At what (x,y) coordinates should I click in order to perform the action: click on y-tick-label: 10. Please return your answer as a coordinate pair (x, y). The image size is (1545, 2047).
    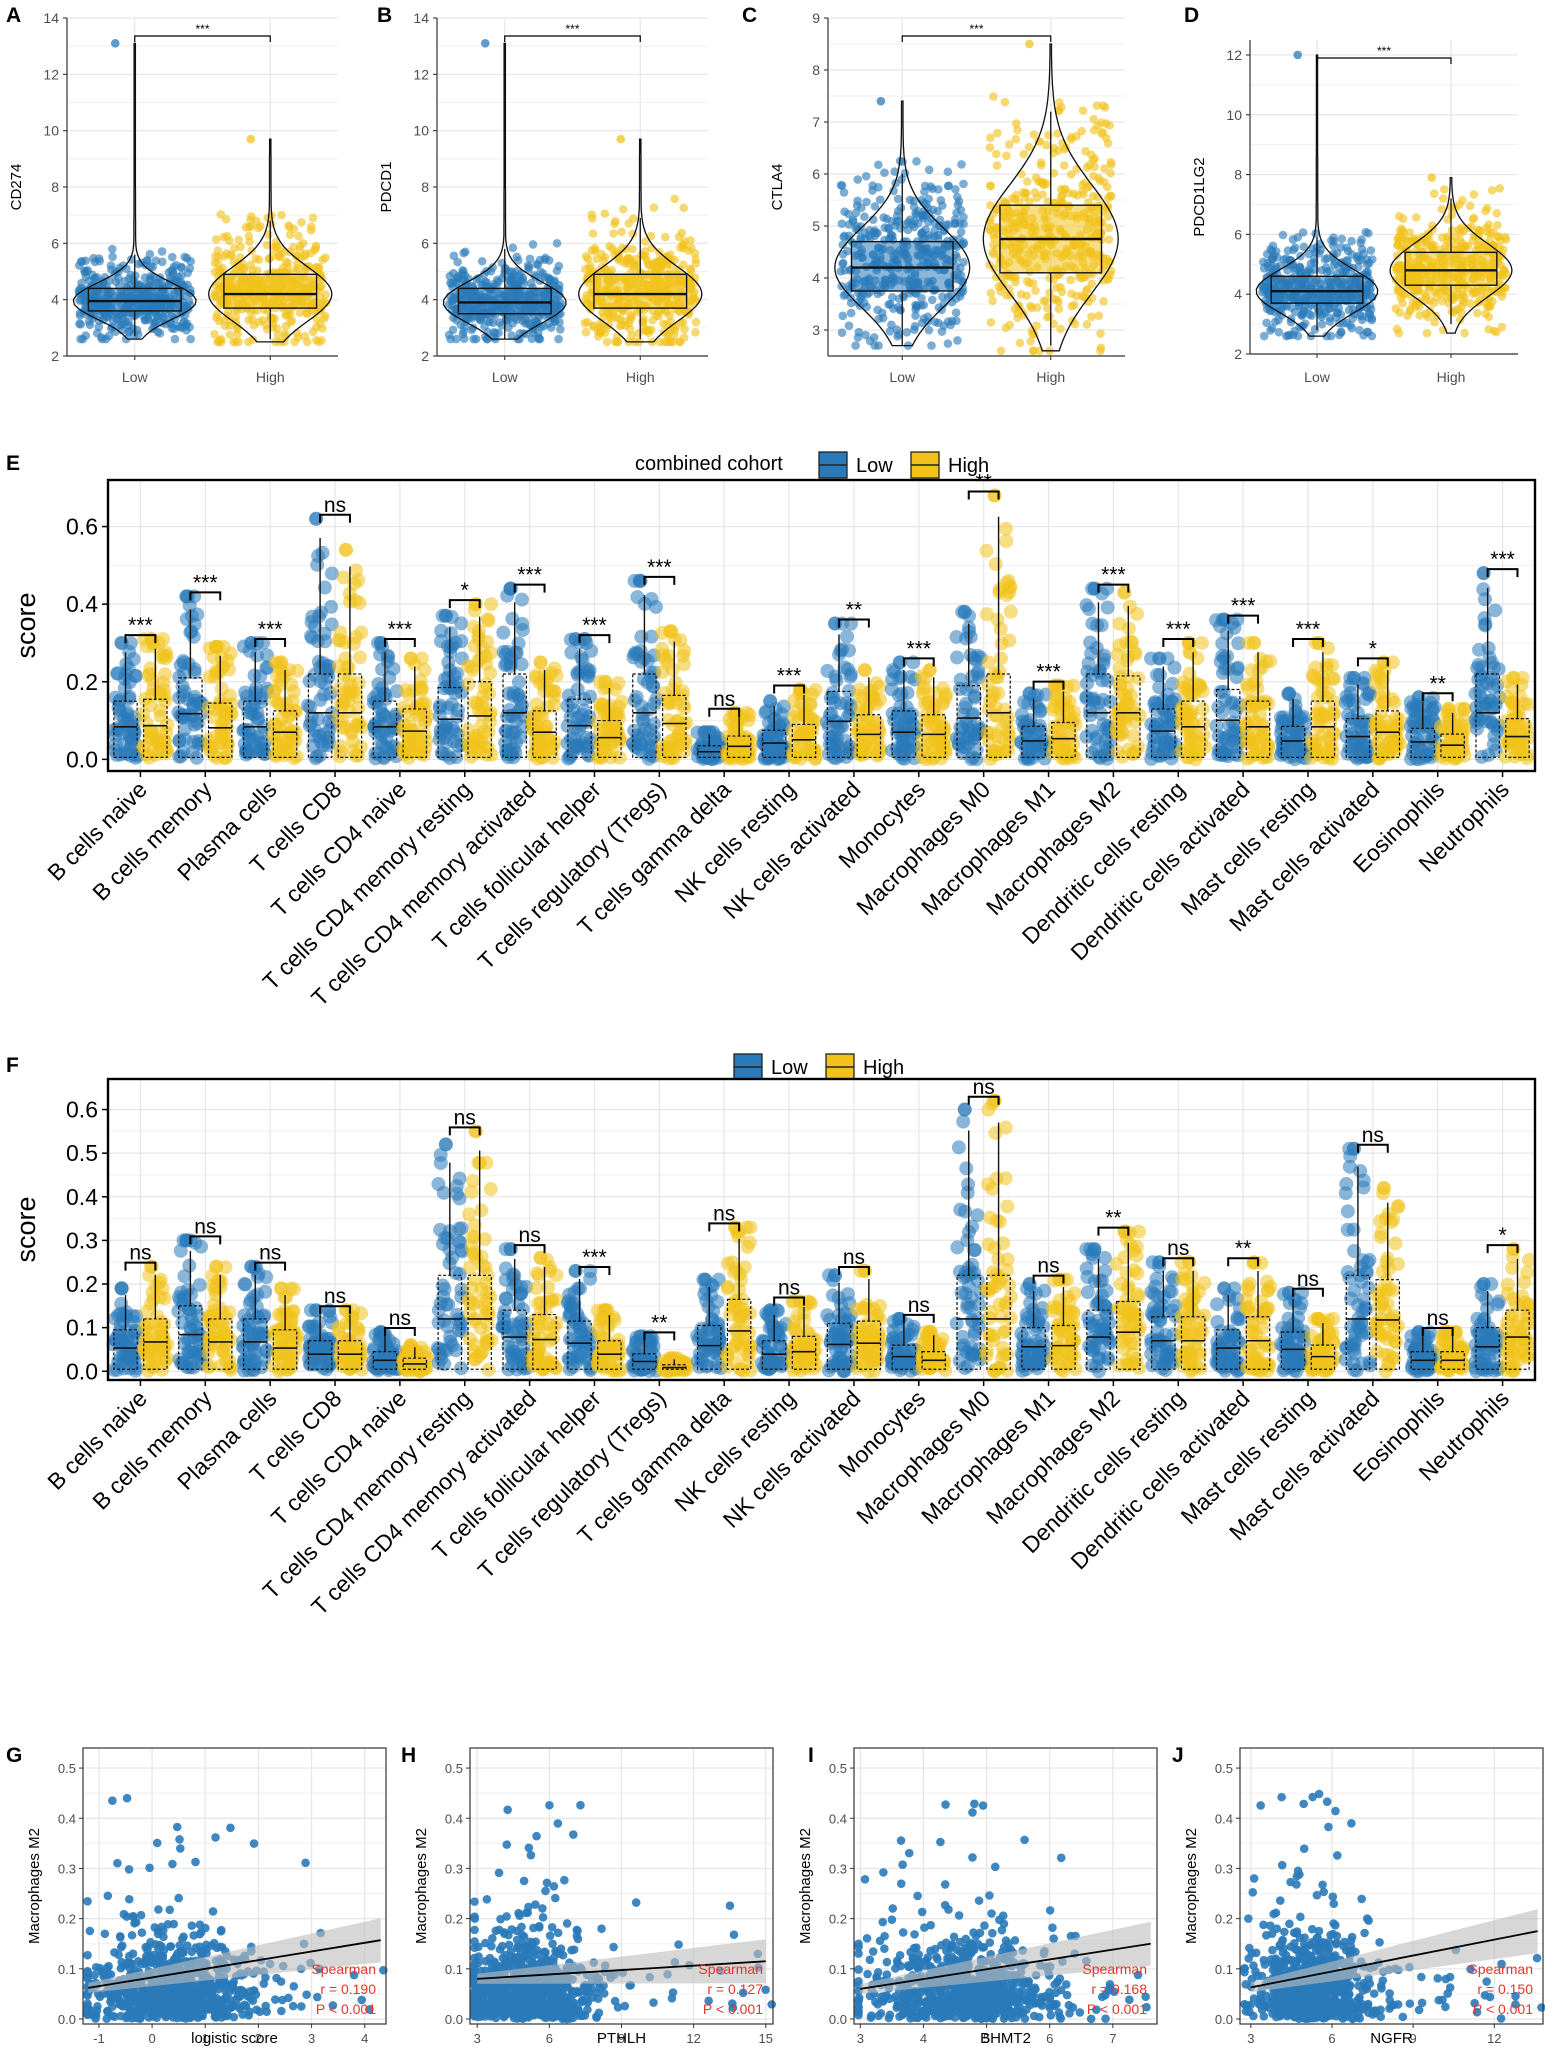
    Looking at the image, I should click on (51, 131).